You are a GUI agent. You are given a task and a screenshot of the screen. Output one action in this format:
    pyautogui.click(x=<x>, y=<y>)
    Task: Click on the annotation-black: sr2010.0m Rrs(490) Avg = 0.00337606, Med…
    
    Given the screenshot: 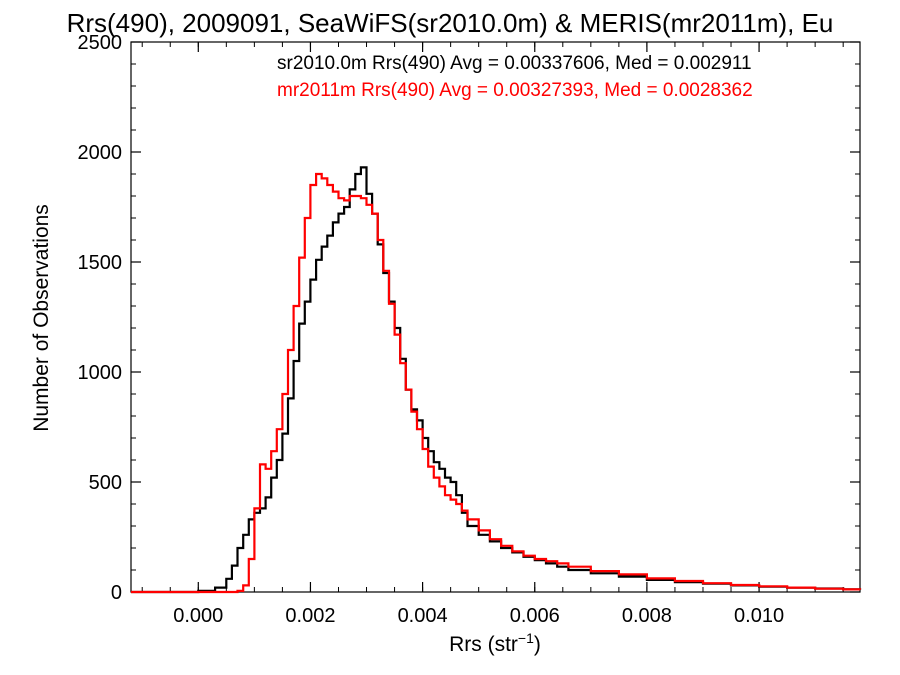 What is the action you would take?
    pyautogui.click(x=514, y=63)
    